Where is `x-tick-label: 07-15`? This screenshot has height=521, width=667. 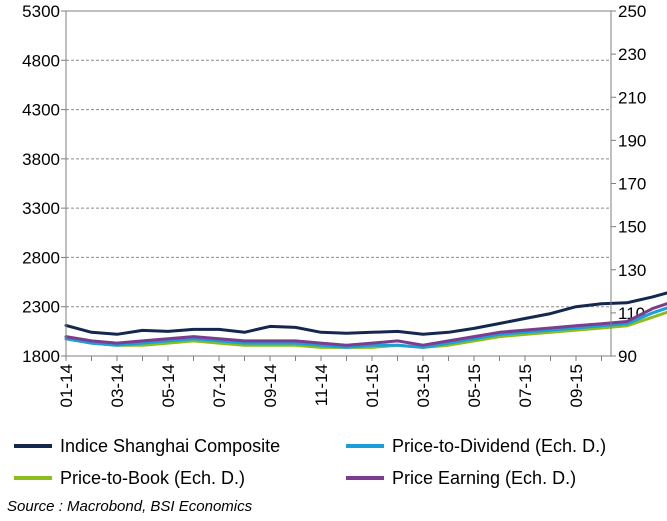
x-tick-label: 07-15 is located at coordinates (525, 385).